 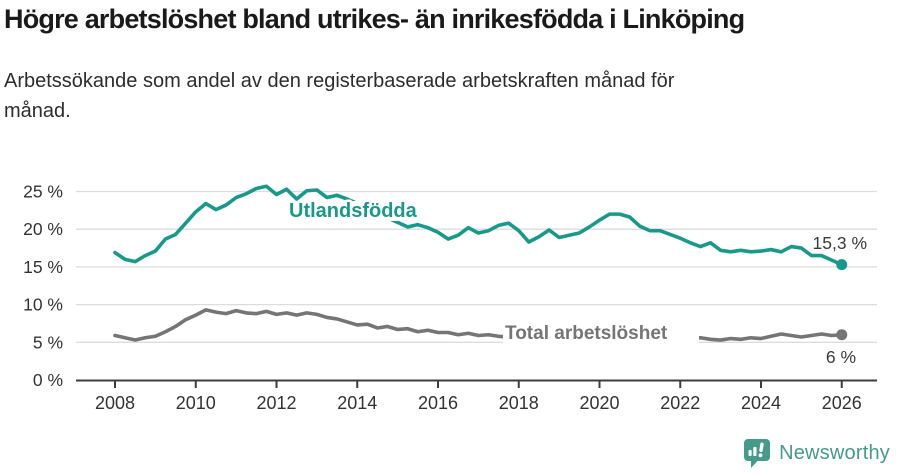 I want to click on bar-chart-bar-small, so click(x=750, y=453).